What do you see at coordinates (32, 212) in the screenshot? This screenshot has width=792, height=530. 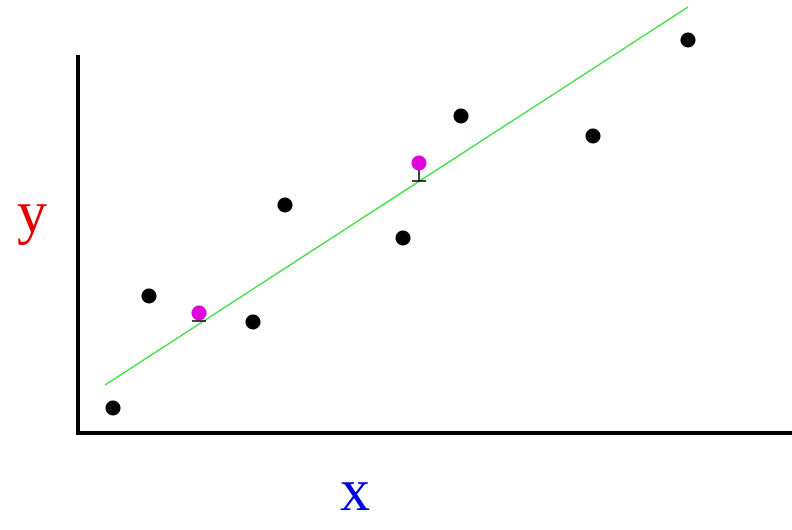 I see `y-label: y` at bounding box center [32, 212].